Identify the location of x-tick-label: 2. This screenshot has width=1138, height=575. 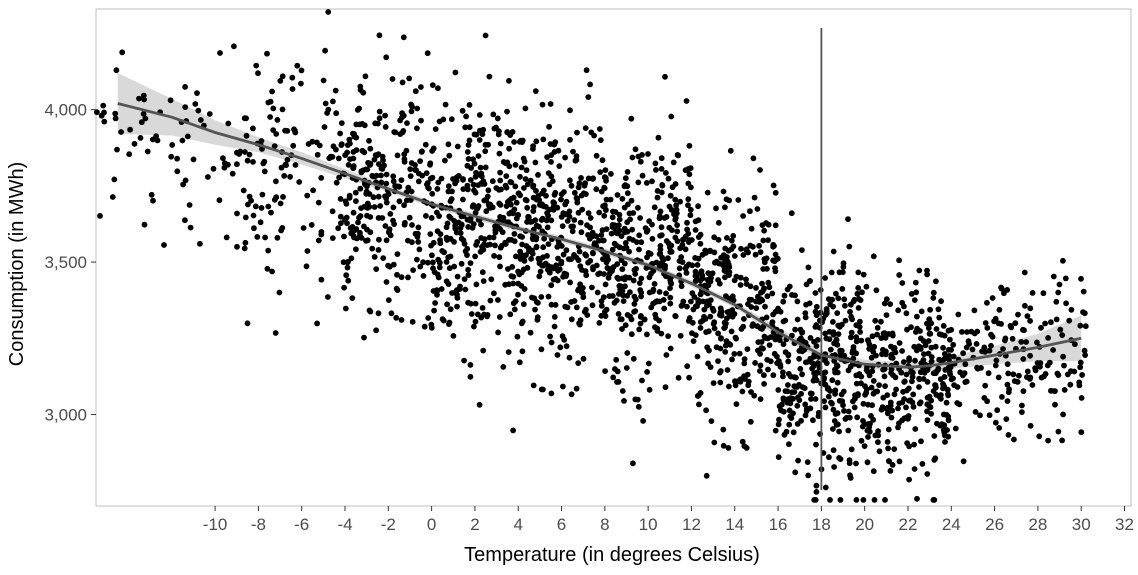
(474, 524).